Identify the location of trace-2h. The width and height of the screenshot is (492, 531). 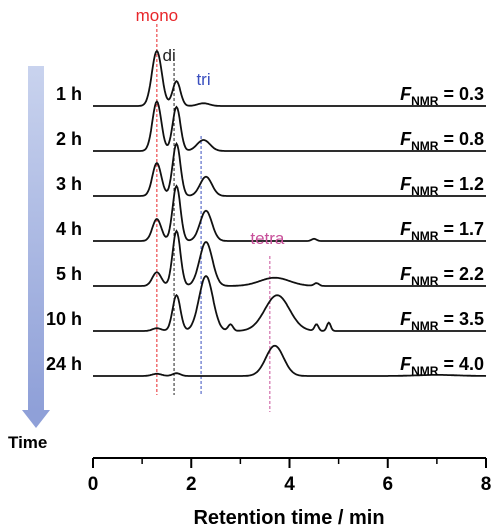
(289, 126).